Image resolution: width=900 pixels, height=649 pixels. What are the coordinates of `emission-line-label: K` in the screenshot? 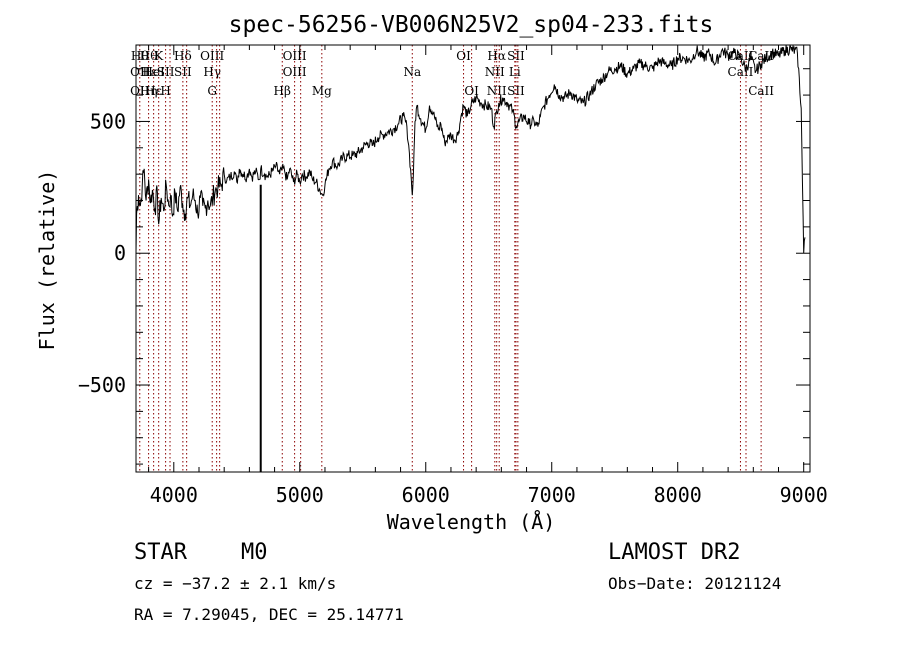 It's located at (159, 56).